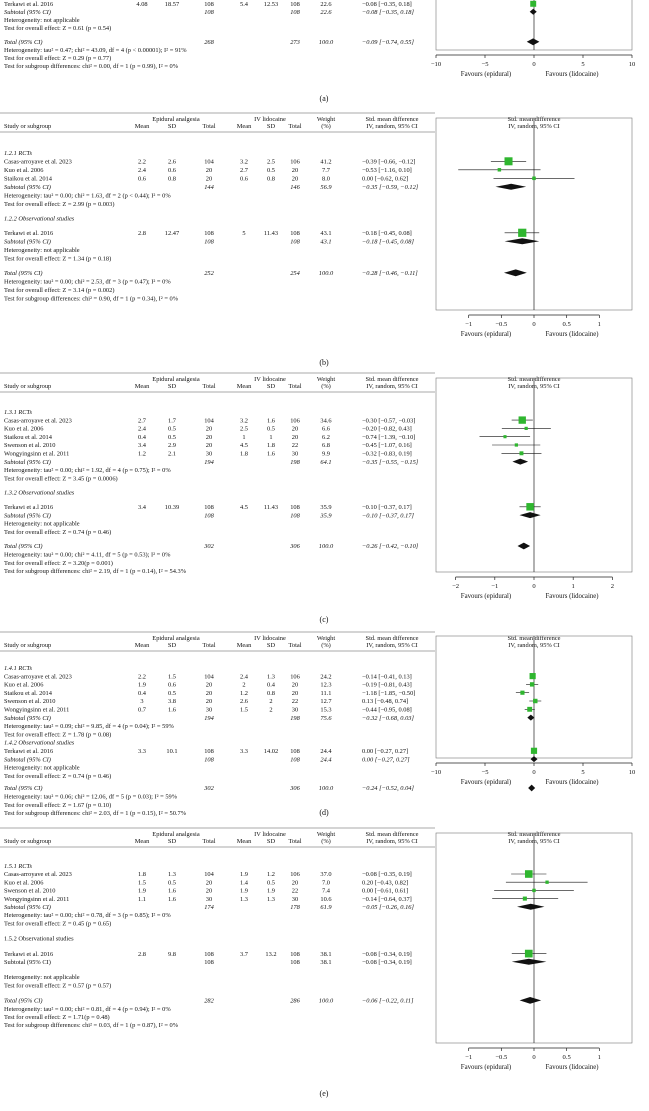  I want to click on epidural-mean: 3.4, so click(142, 507).